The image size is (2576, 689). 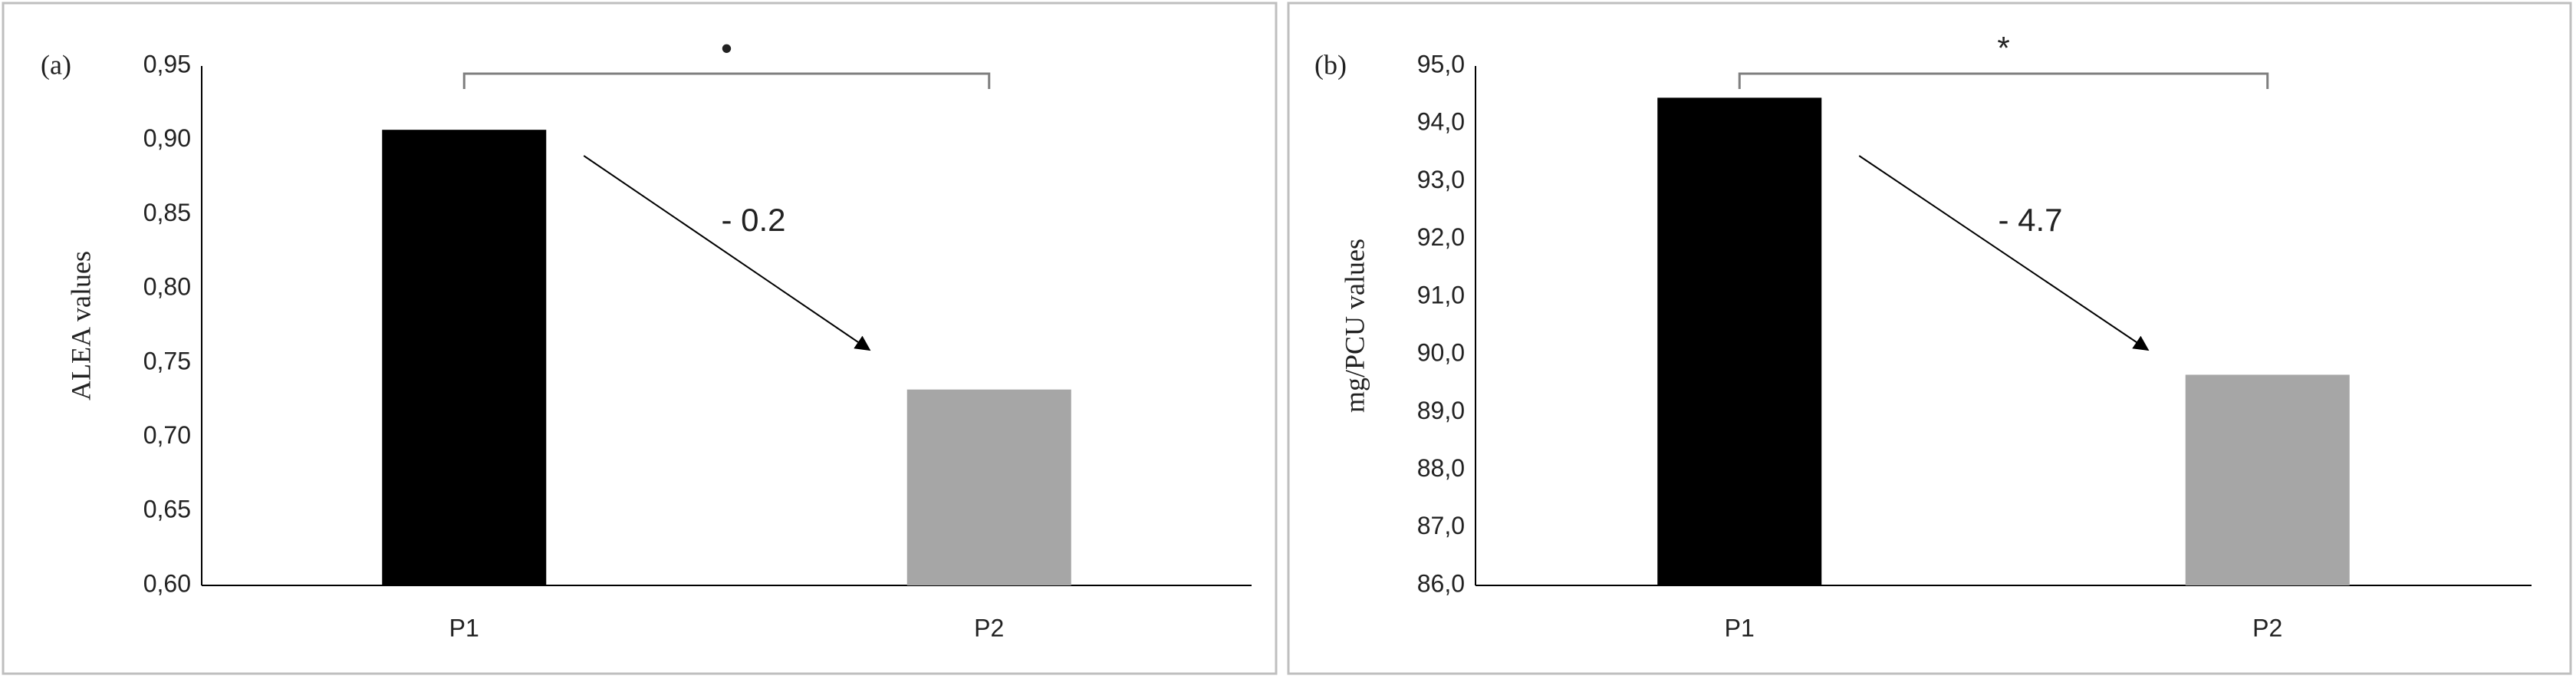 I want to click on y-tick-label: 0,90, so click(x=167, y=138).